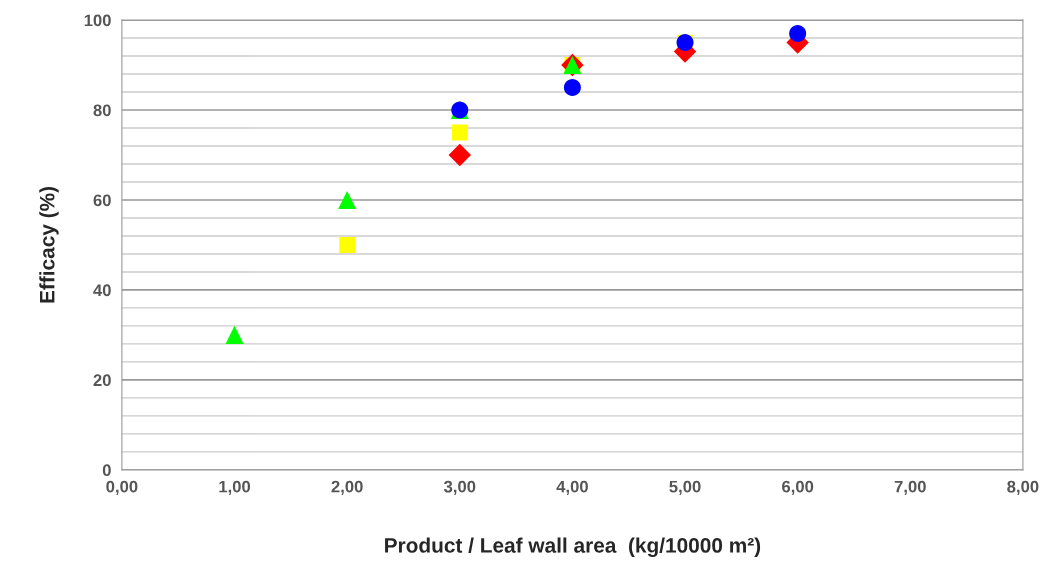  I want to click on x-tick-label: 7,00, so click(910, 487).